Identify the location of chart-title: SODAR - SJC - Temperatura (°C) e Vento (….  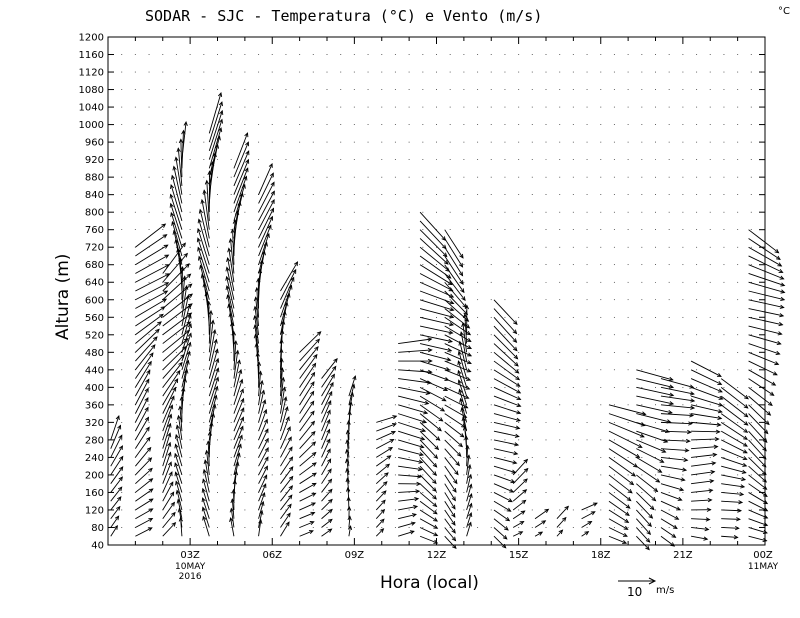
(343, 16).